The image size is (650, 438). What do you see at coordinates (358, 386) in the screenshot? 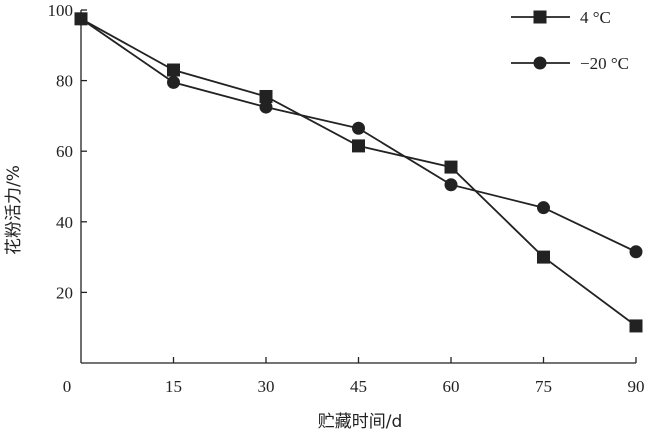
I see `x-tick-label: 45` at bounding box center [358, 386].